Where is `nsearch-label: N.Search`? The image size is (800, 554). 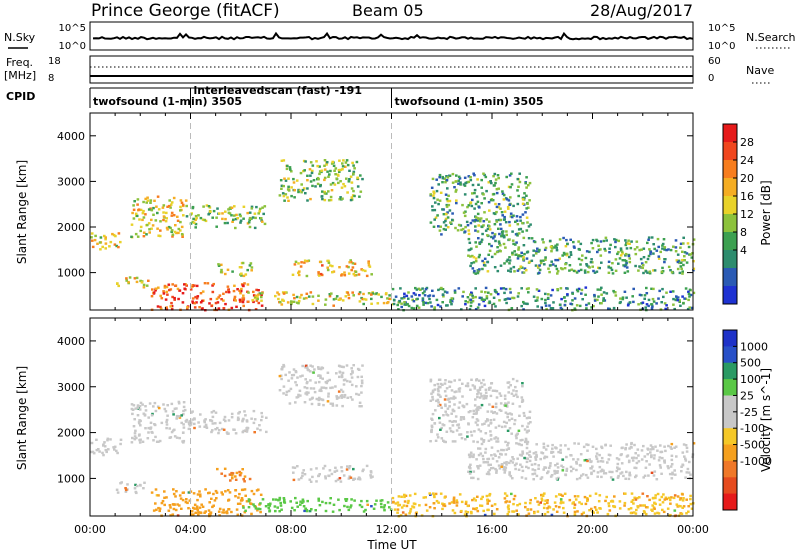
nsearch-label: N.Search is located at coordinates (771, 37).